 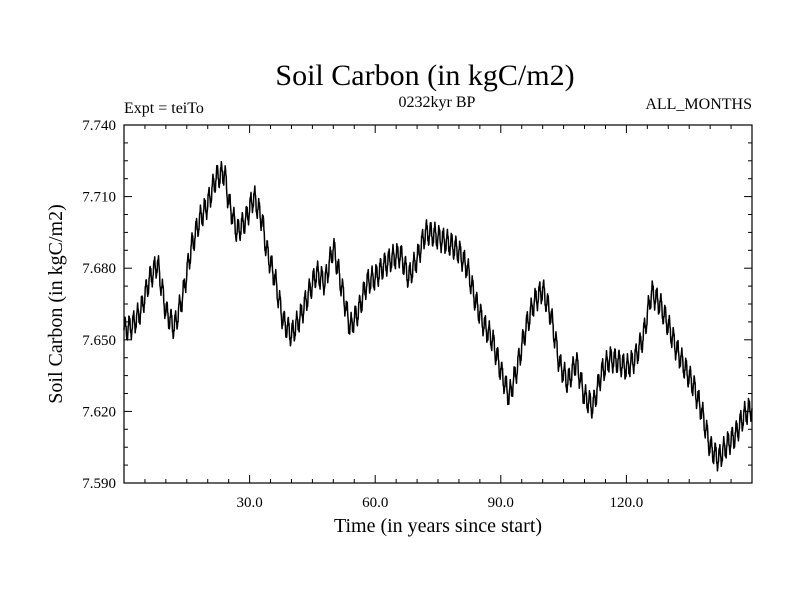 I want to click on x-tick-label: 90.0, so click(x=501, y=503).